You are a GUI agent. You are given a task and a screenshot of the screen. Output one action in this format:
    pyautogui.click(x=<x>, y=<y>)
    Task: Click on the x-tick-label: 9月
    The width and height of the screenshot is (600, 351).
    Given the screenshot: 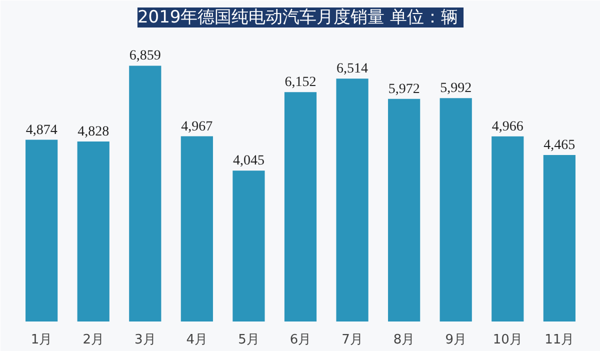 What is the action you would take?
    pyautogui.click(x=456, y=340)
    